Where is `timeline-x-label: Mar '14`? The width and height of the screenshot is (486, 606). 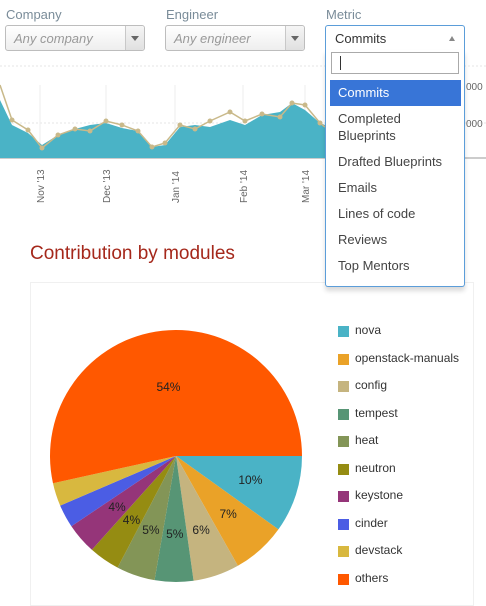
timeline-x-label: Mar '14 is located at coordinates (306, 186).